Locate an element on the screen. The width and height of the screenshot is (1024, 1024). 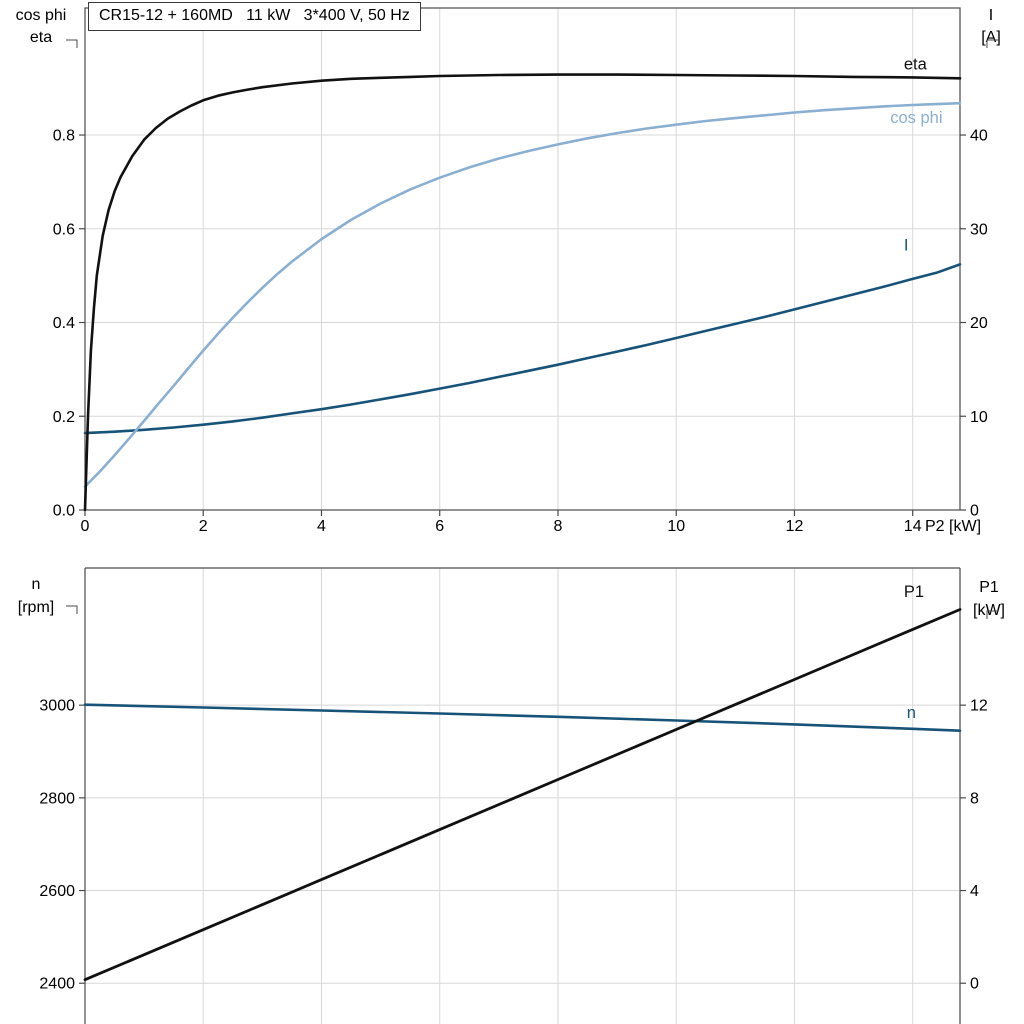
series-I is located at coordinates (522, 349).